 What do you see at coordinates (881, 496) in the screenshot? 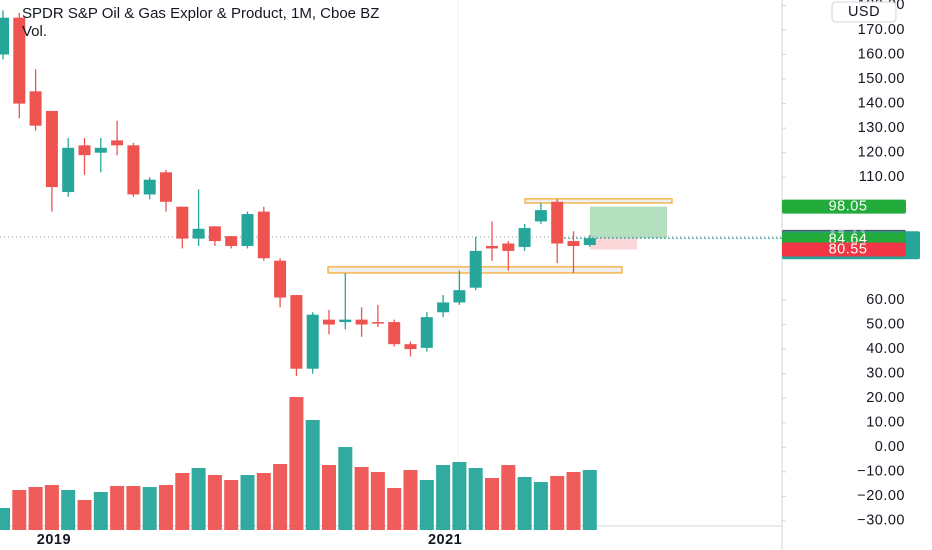
I see `y-tick-label: −20.00` at bounding box center [881, 496].